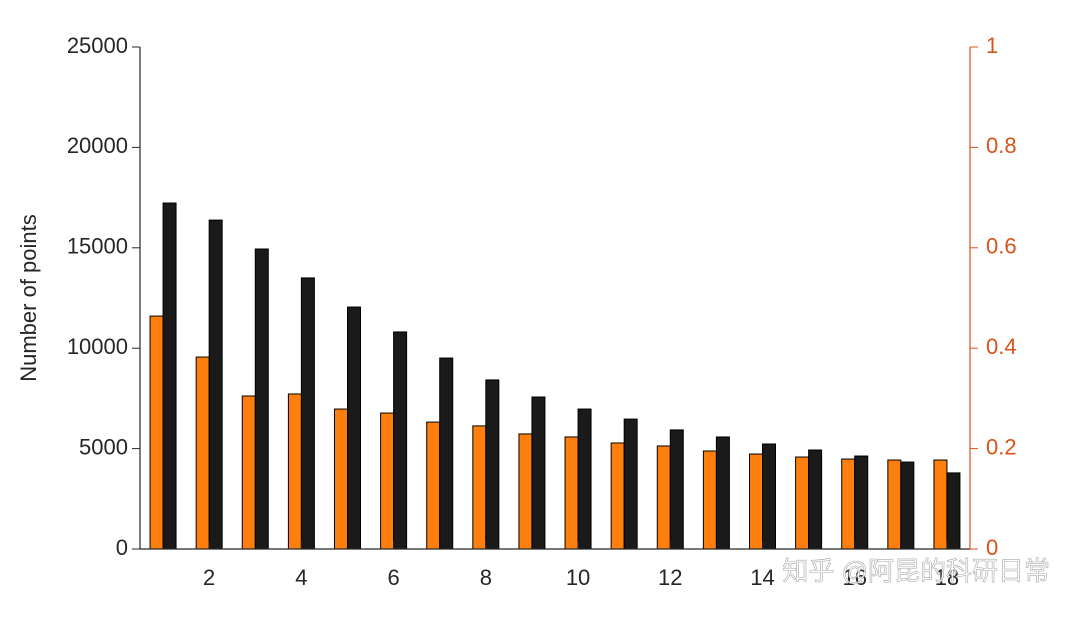 Image resolution: width=1080 pixels, height=622 pixels. What do you see at coordinates (1001, 346) in the screenshot?
I see `y2-tick-label: 0.4` at bounding box center [1001, 346].